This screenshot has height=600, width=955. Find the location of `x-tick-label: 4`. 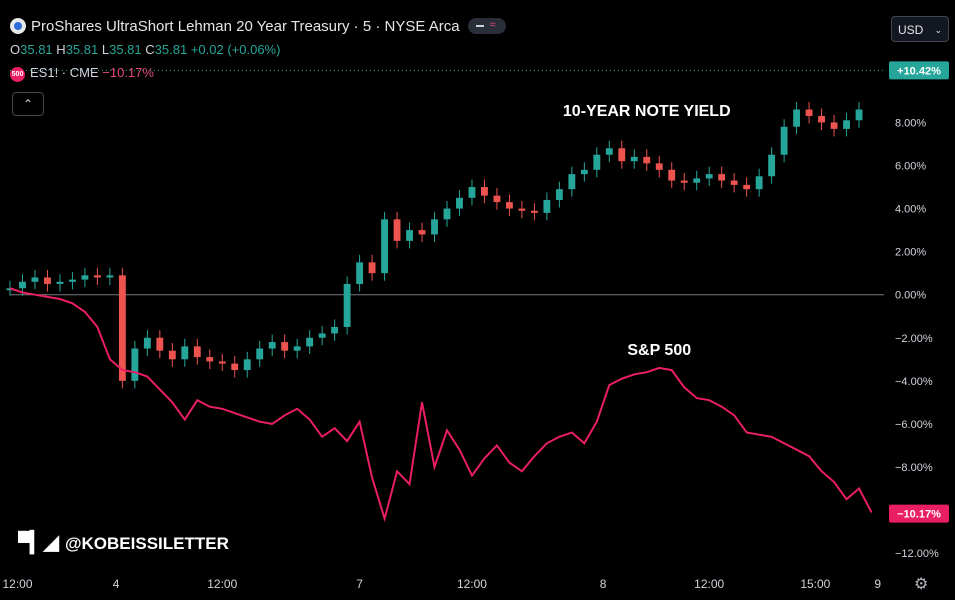

x-tick-label: 4 is located at coordinates (116, 584).